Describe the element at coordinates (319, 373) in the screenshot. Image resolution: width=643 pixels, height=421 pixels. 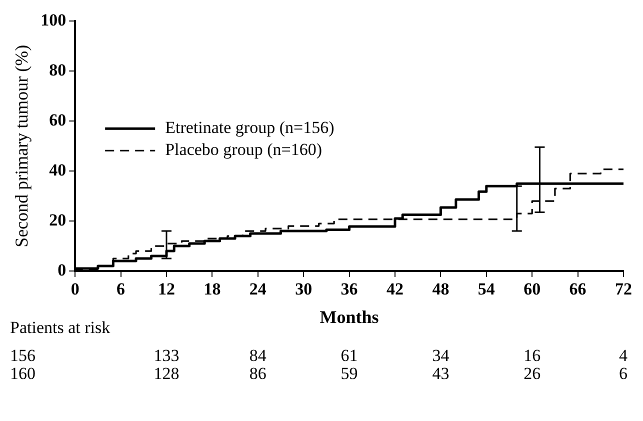
I see `text: 160 128 86 59 43 26 6` at that location.